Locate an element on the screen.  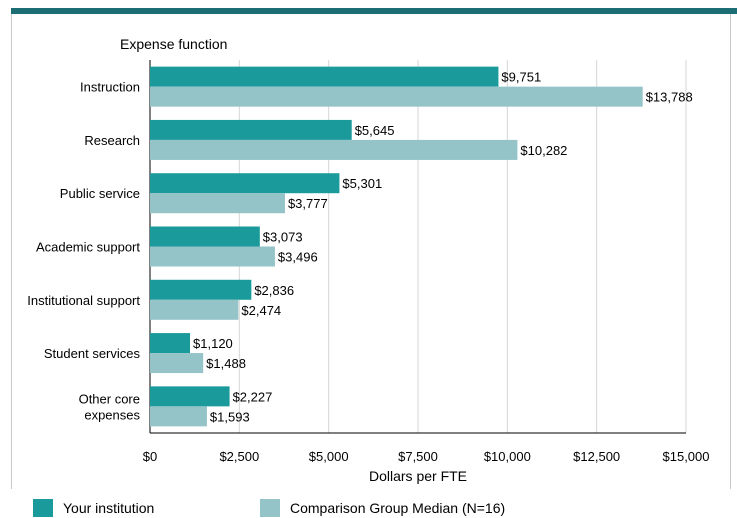
bar-value-label: $13,788 is located at coordinates (669, 97).